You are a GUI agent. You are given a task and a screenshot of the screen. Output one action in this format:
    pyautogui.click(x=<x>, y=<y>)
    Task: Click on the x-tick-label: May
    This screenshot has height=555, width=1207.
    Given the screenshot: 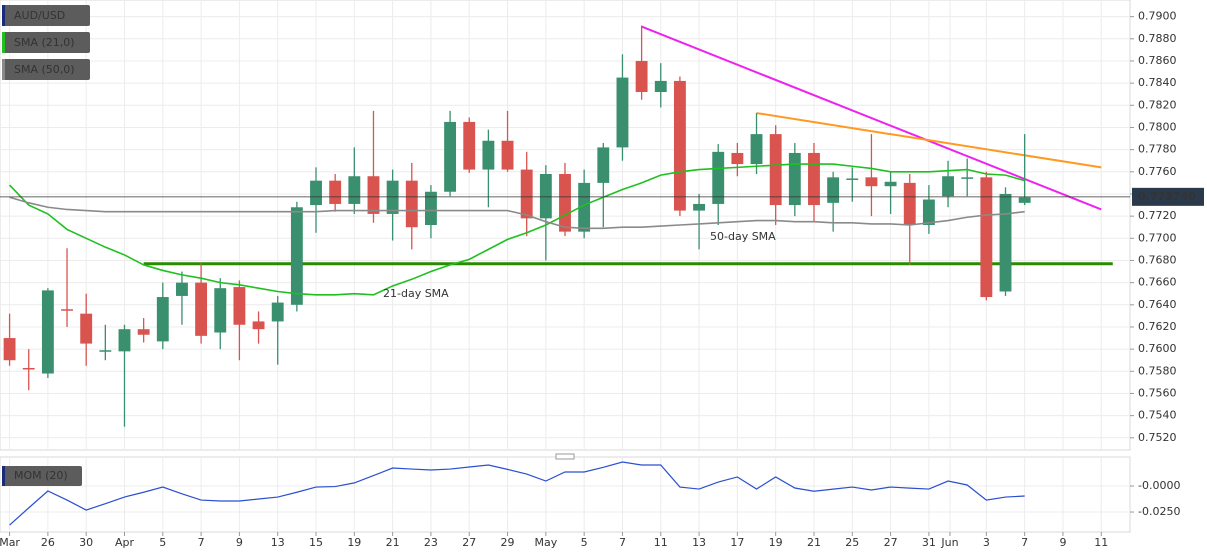 What is the action you would take?
    pyautogui.click(x=545, y=542)
    